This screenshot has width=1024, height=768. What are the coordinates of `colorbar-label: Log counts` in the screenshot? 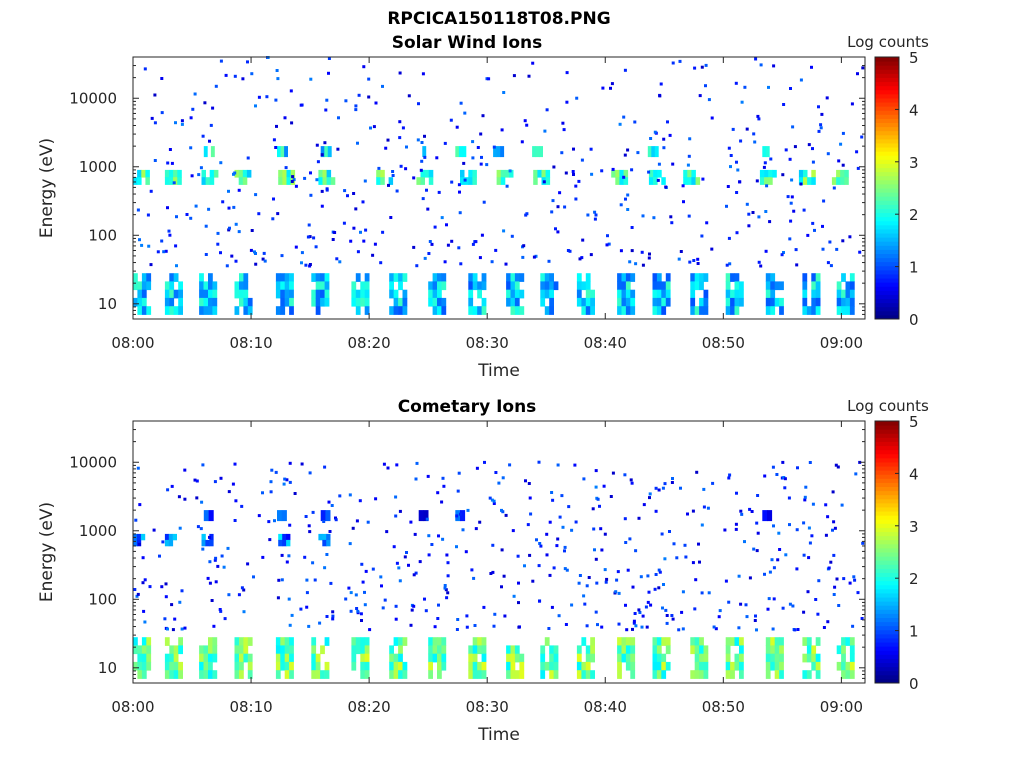 It's located at (888, 406).